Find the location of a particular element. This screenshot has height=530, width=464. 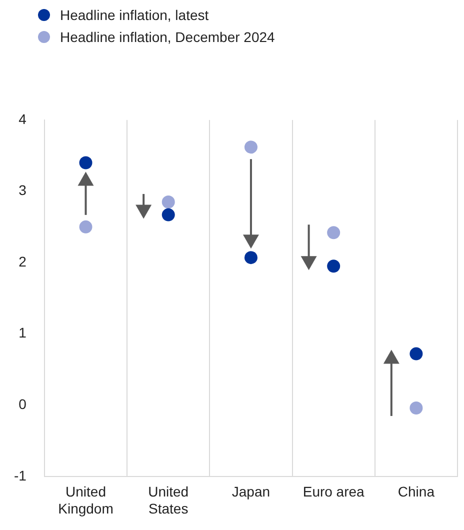

y-tick-label: 0 is located at coordinates (22, 404).